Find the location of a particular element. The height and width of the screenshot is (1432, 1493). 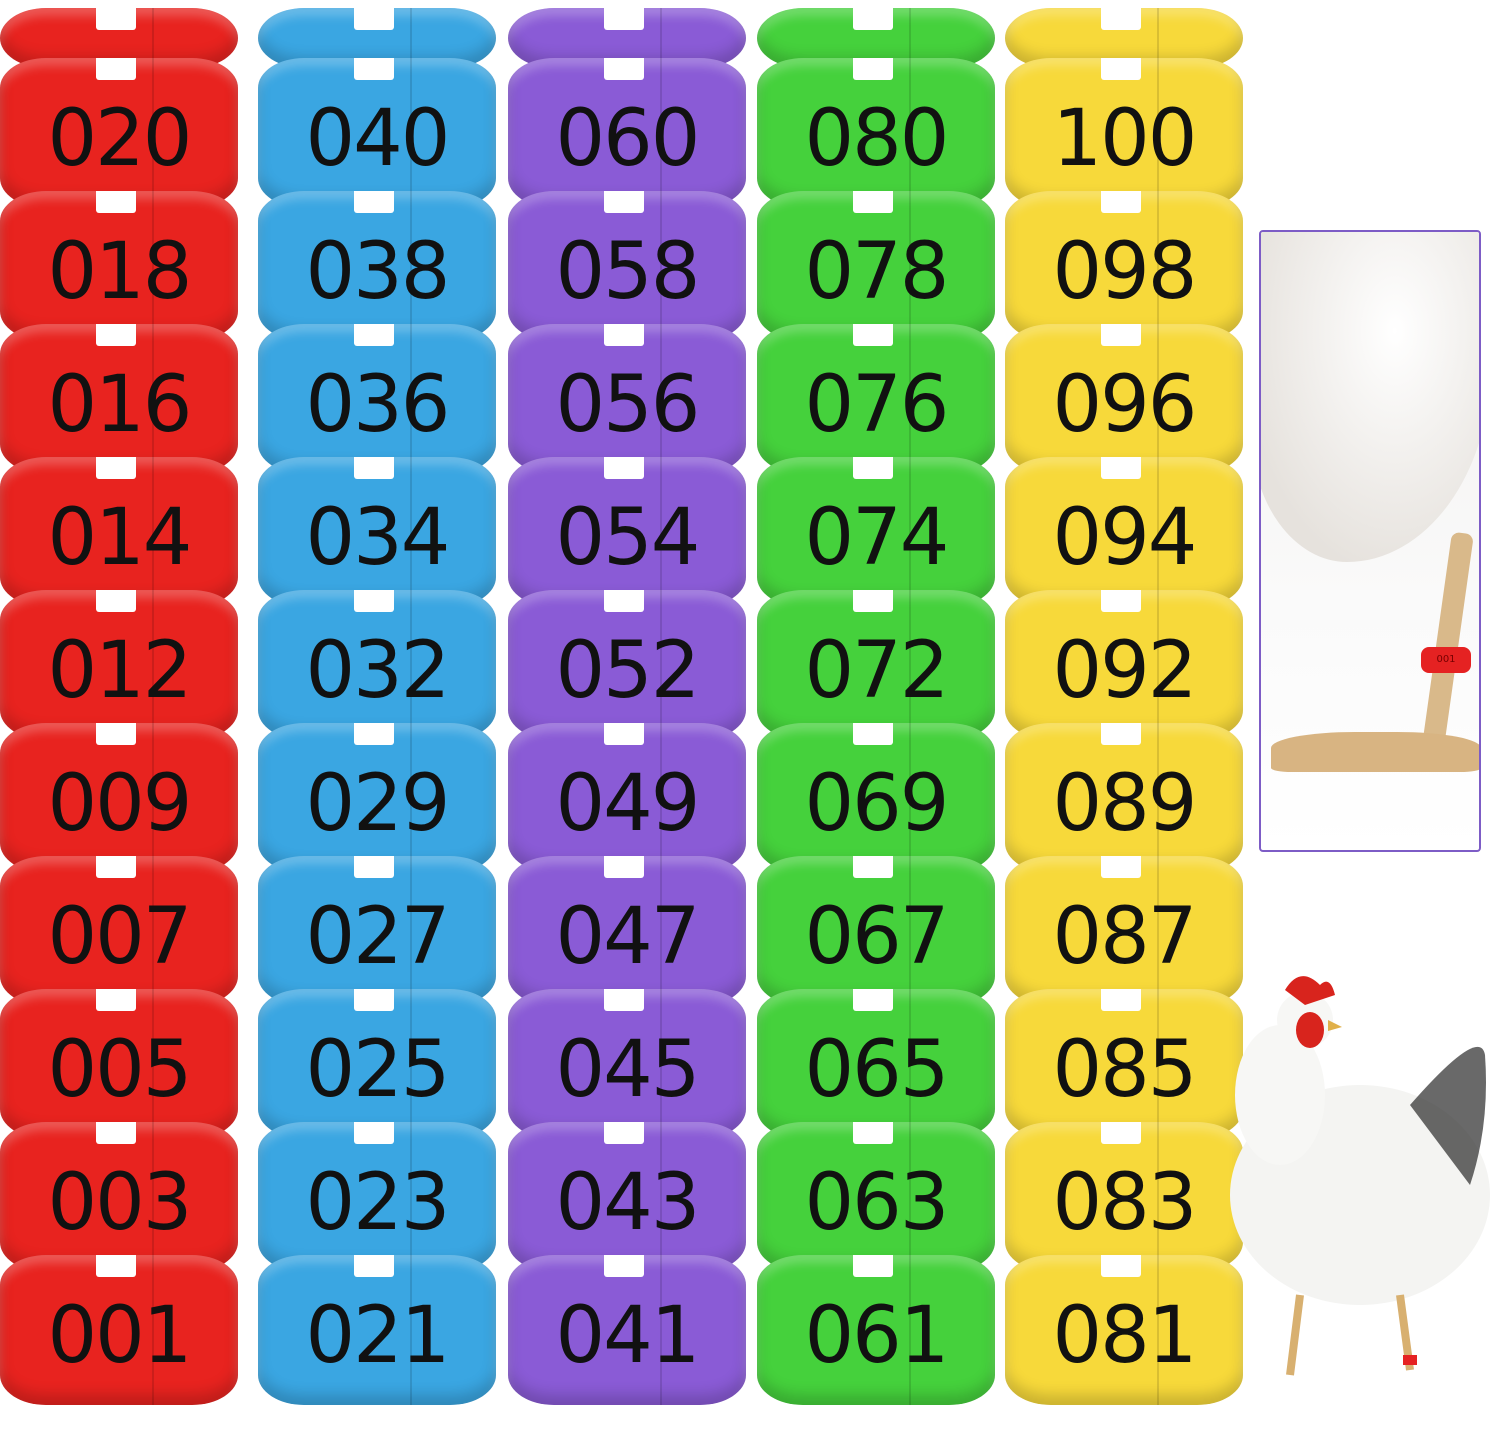

leg-band-ring: 094 is located at coordinates (1124, 532).